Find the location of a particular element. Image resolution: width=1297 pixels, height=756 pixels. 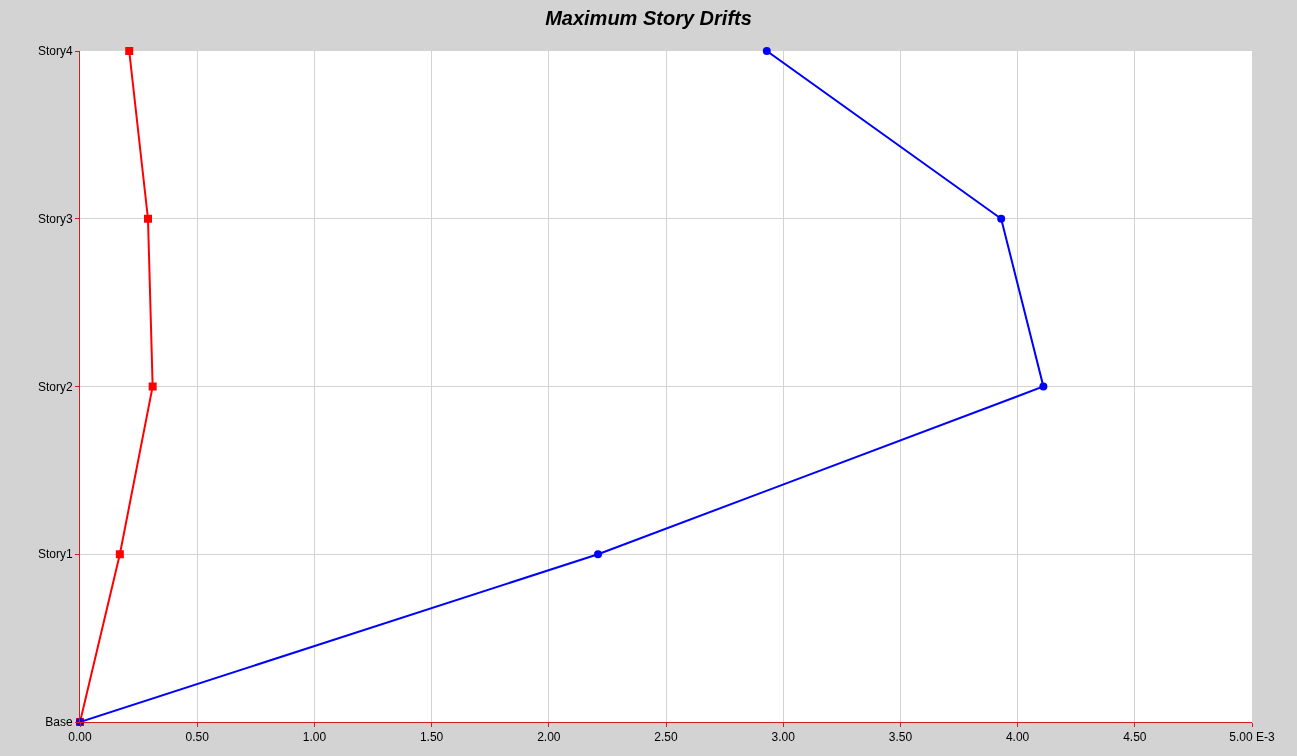

x-tick-label: 5.00 E-3 is located at coordinates (1252, 737).